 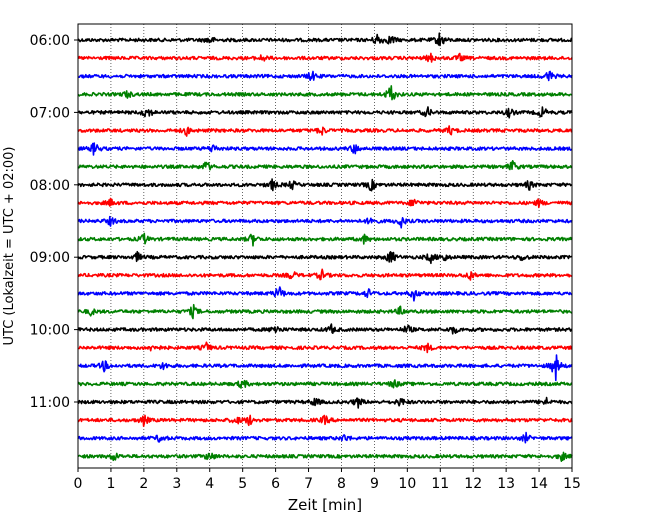 What do you see at coordinates (209, 484) in the screenshot?
I see `x-tick-label: 4` at bounding box center [209, 484].